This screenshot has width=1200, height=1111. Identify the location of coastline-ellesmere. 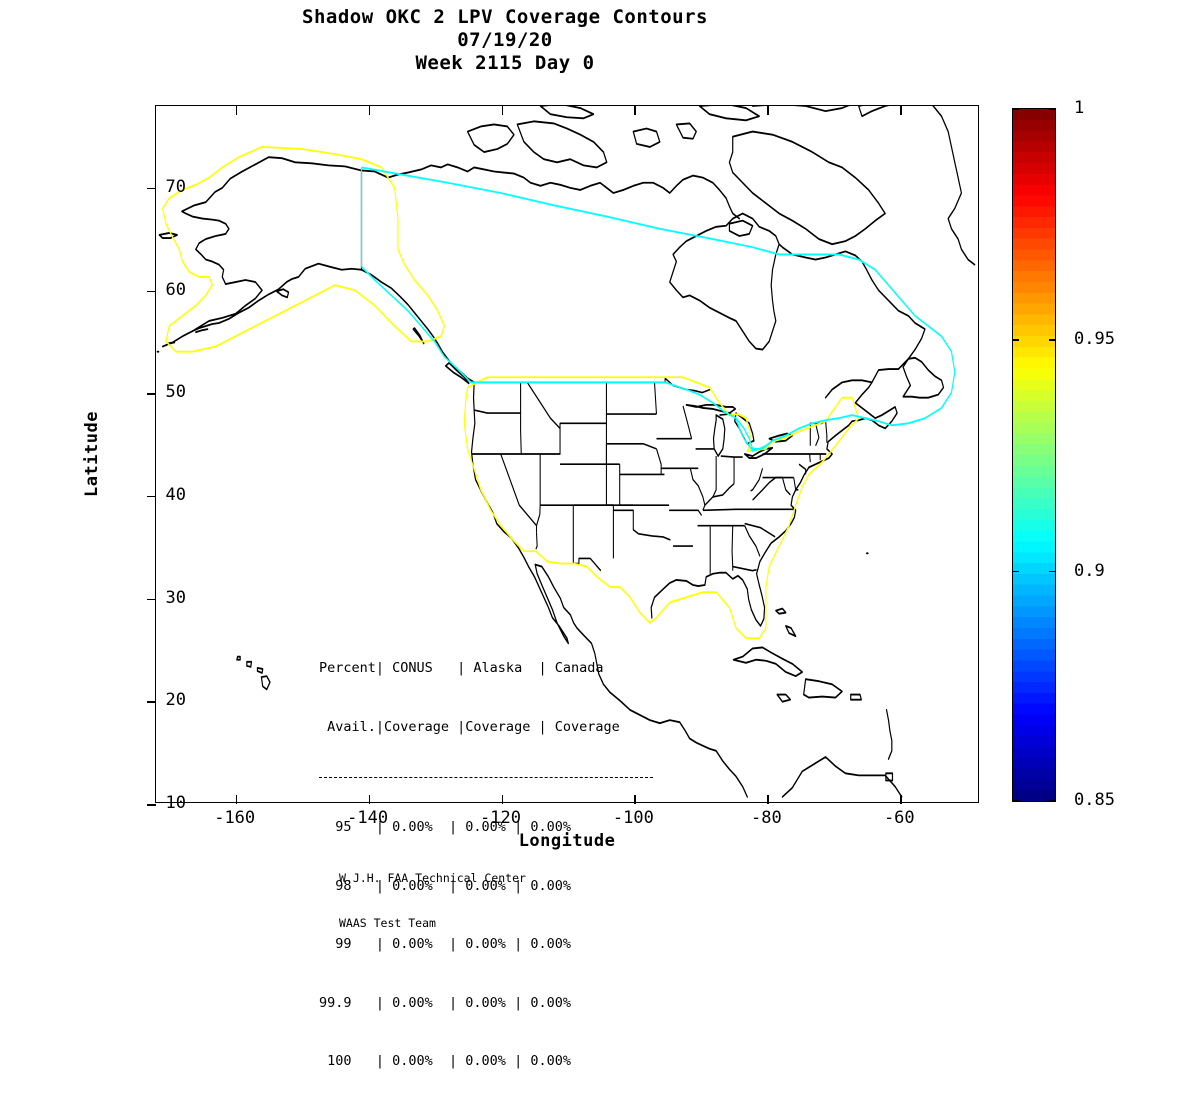
(801, 109).